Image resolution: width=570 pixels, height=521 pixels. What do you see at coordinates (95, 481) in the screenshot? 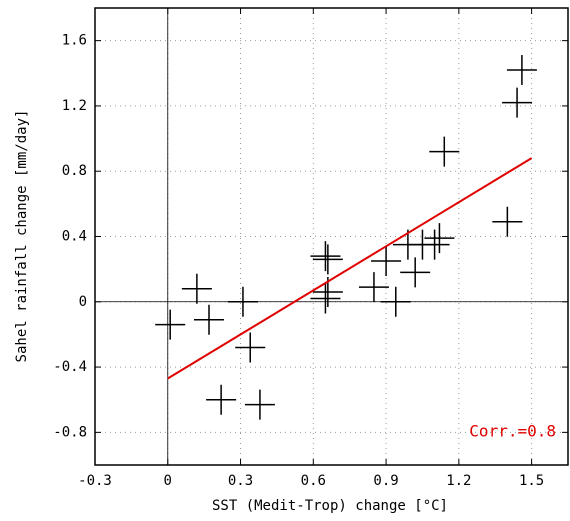
I see `x-tick-label: -0.3` at bounding box center [95, 481].